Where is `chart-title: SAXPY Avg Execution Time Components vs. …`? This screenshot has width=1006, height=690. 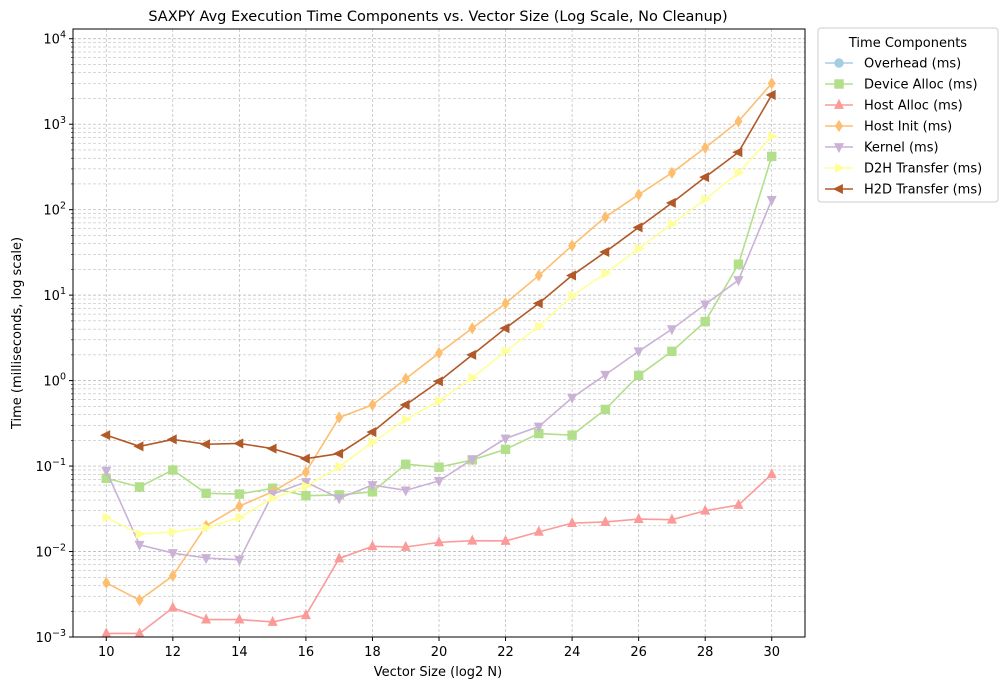
chart-title: SAXPY Avg Execution Time Components vs. … is located at coordinates (437, 17).